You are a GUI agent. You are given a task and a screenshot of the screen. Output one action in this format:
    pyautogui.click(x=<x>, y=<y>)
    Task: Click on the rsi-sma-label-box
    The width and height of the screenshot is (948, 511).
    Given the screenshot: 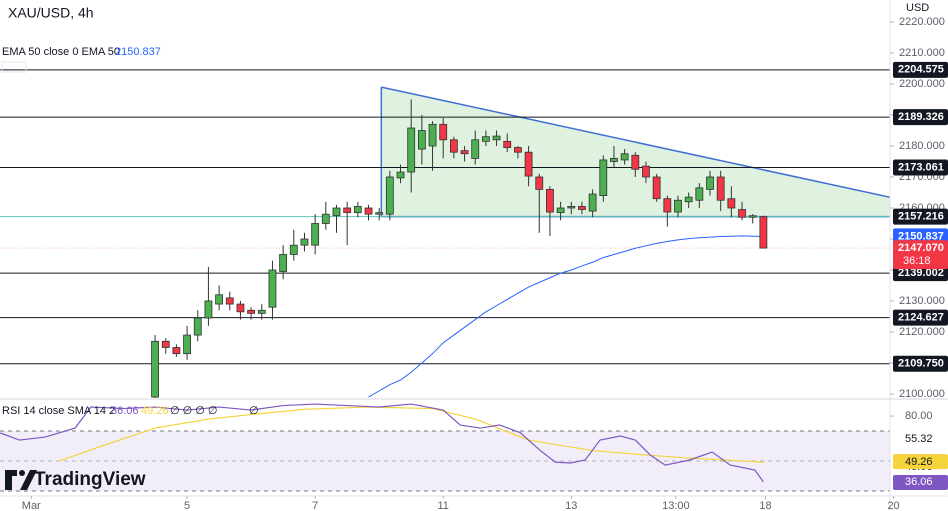 What is the action you would take?
    pyautogui.click(x=920, y=462)
    